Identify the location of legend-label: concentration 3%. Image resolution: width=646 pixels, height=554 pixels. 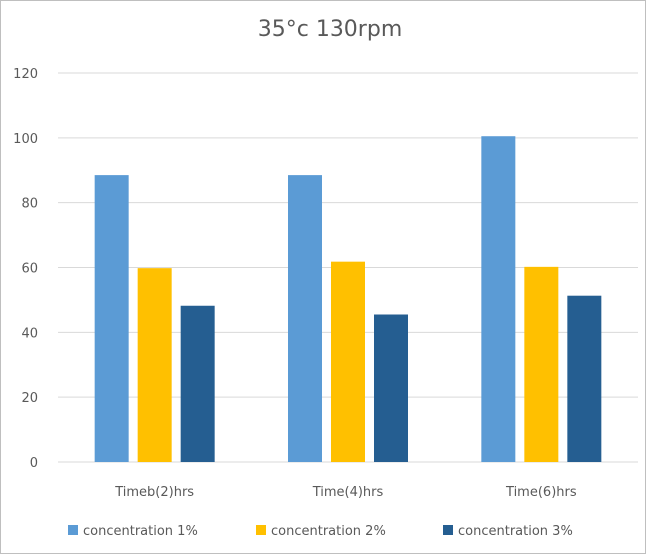
(515, 531).